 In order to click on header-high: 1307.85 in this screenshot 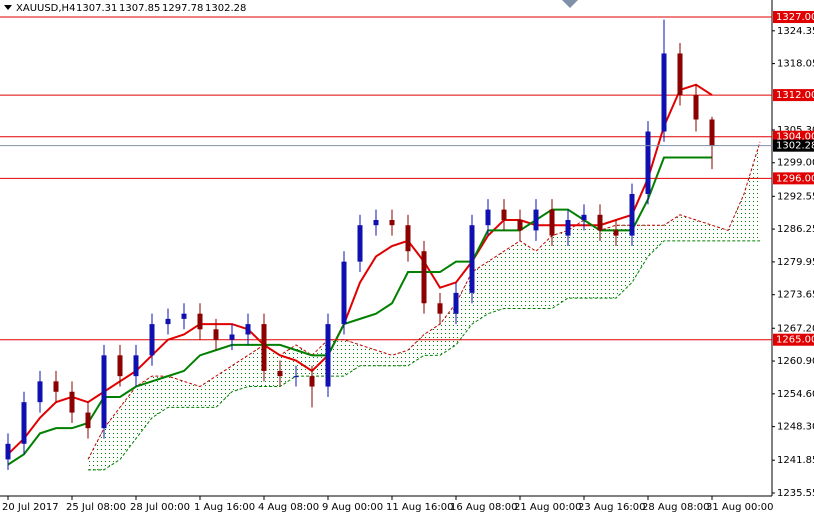, I will do `click(139, 8)`.